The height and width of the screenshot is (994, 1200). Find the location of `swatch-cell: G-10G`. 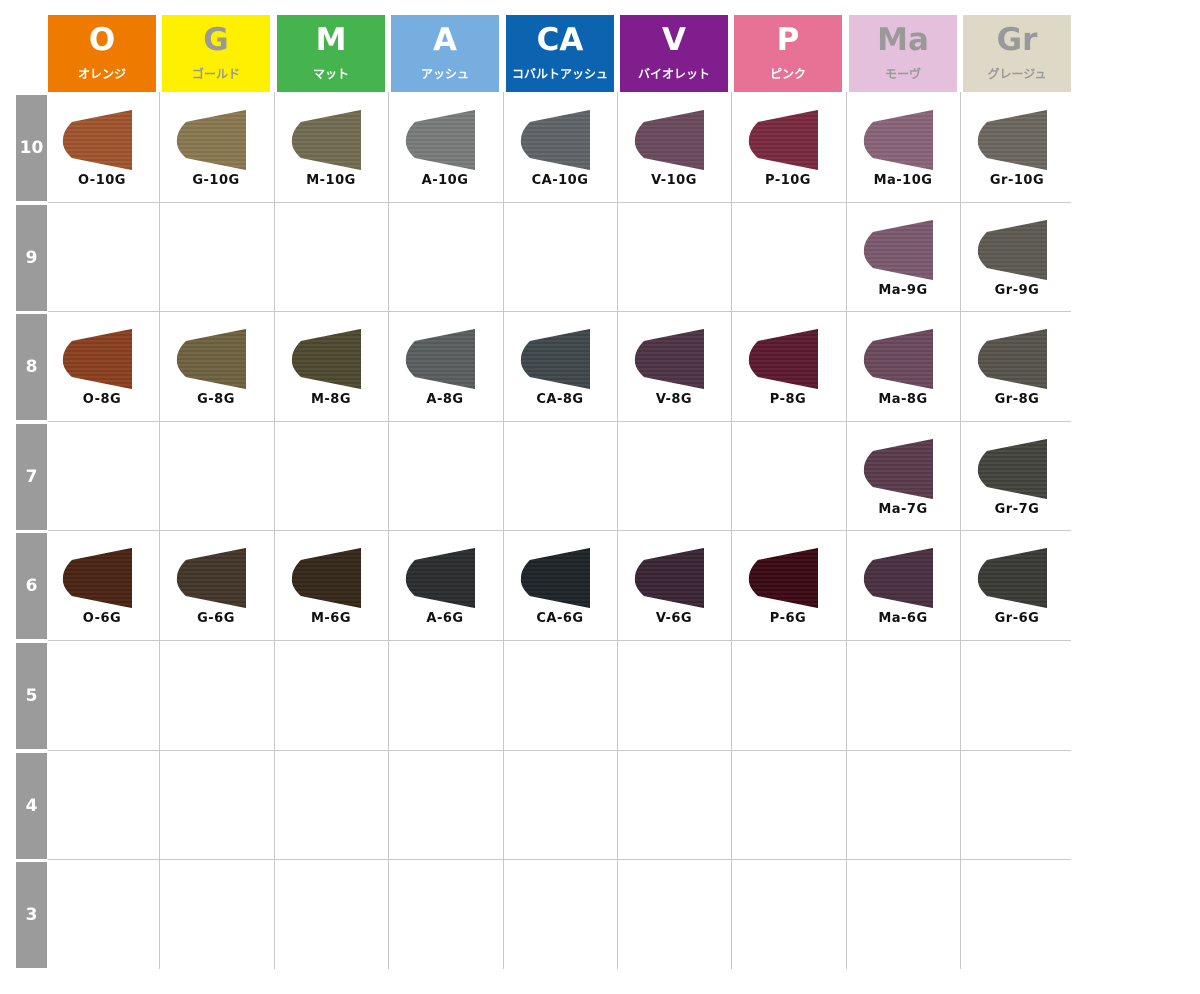

swatch-cell: G-10G is located at coordinates (216, 150).